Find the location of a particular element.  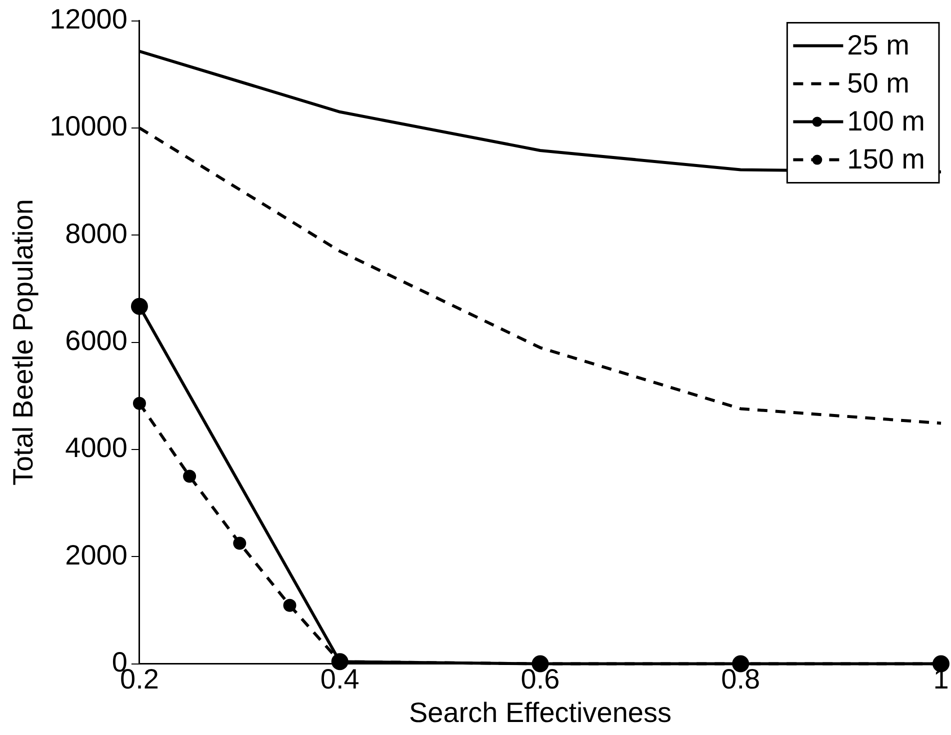

y-axis-title: Total Beetle Population is located at coordinates (23, 342).